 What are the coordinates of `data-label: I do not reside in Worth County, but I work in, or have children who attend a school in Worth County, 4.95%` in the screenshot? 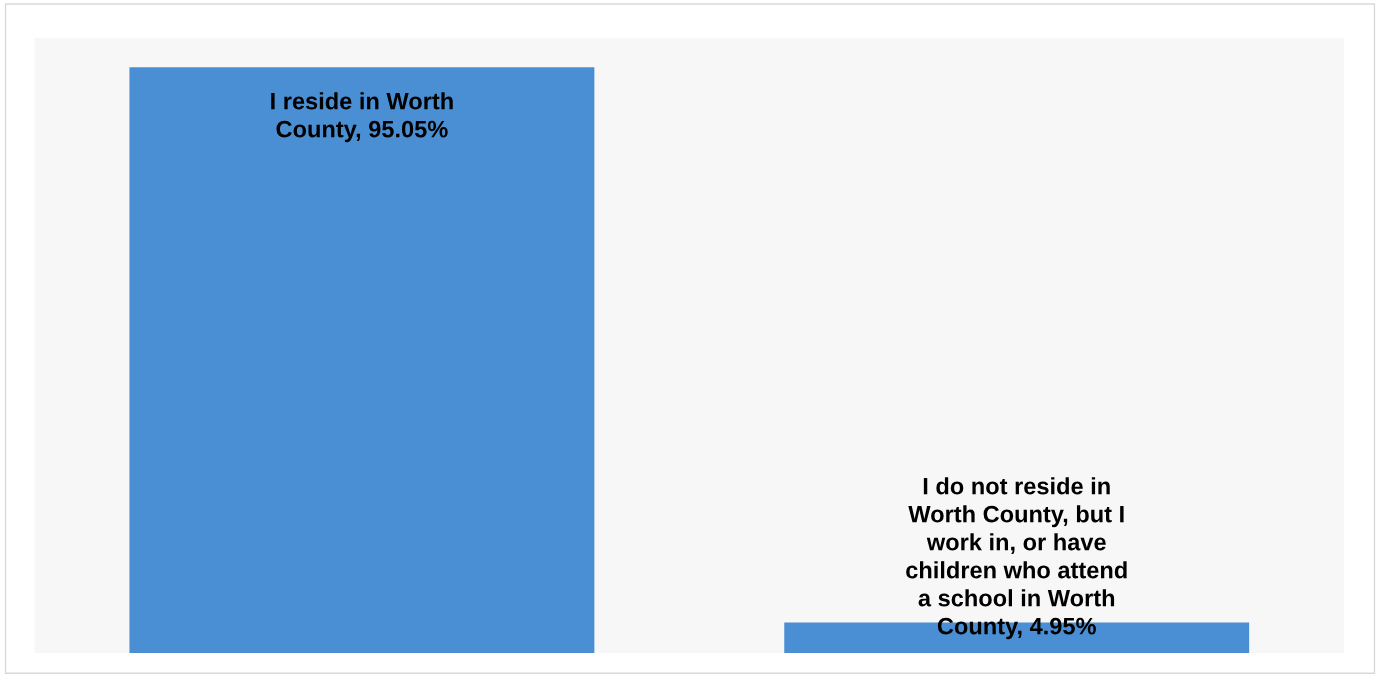 It's located at (1016, 558).